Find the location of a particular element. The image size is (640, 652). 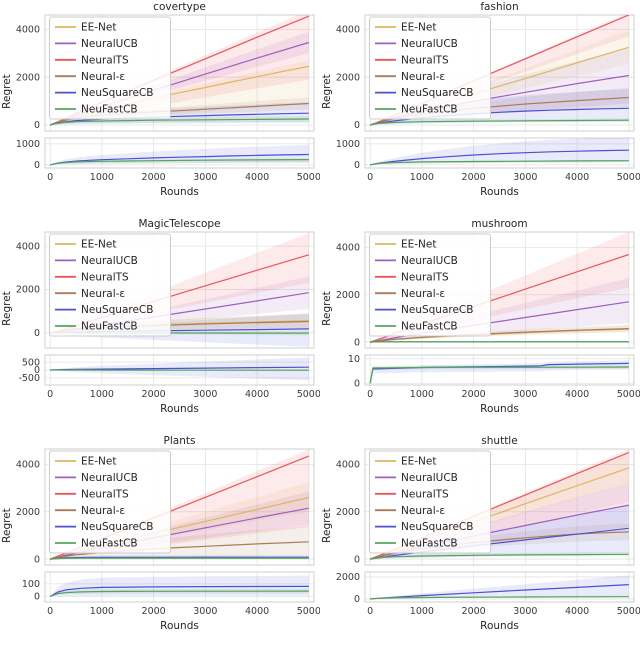

y-tick-label: 500 is located at coordinates (31, 362).